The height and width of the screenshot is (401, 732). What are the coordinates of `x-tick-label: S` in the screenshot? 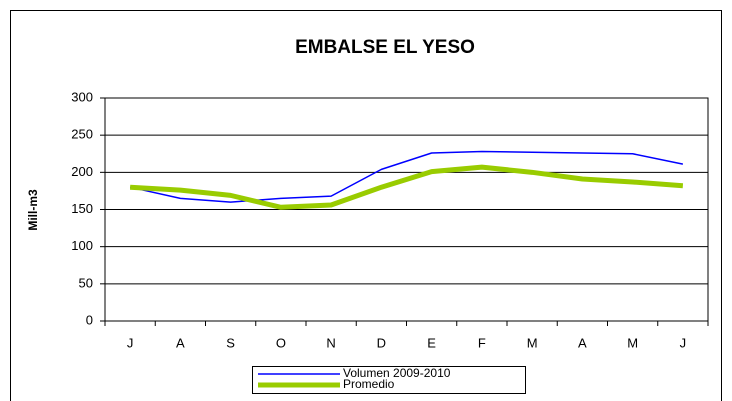 It's located at (230, 342).